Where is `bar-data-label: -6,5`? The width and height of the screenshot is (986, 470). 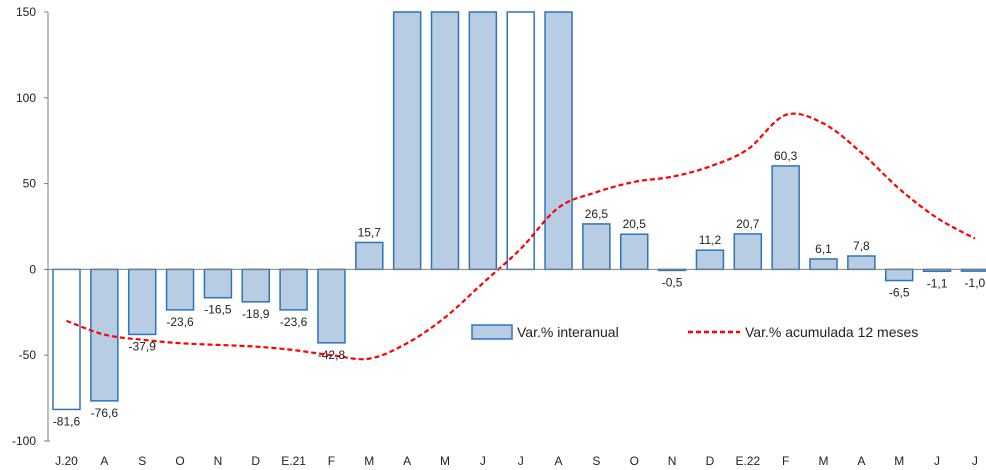 bar-data-label: -6,5 is located at coordinates (899, 293).